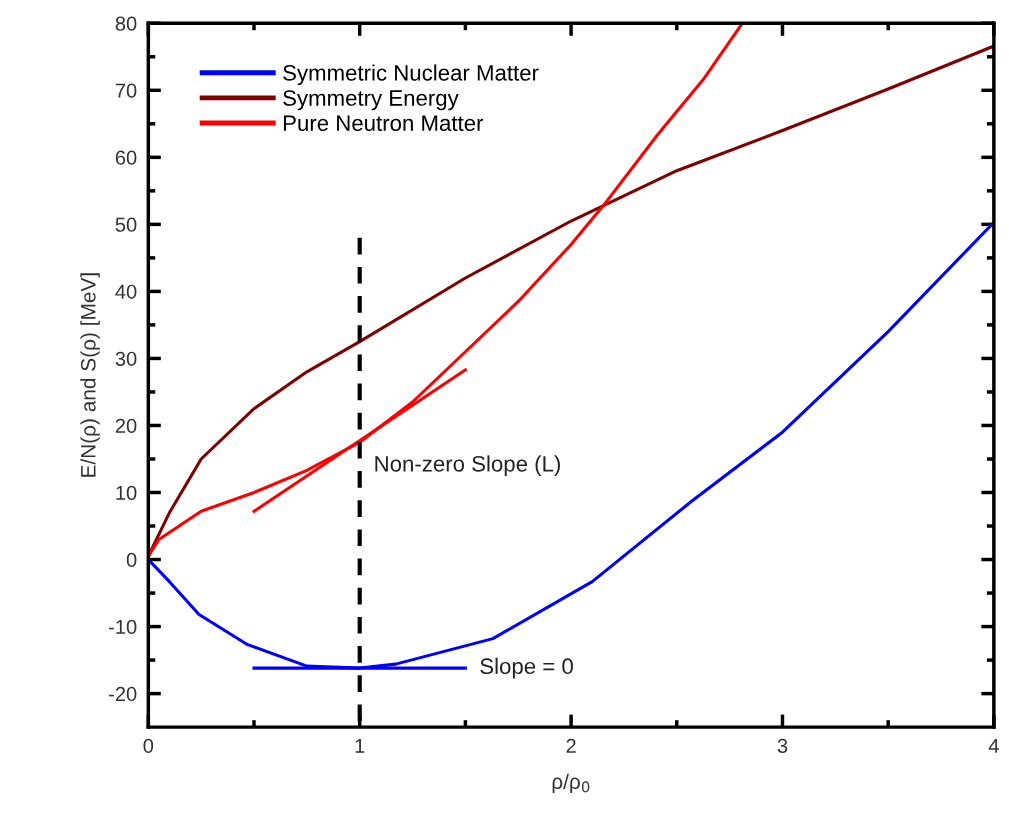 This screenshot has height=831, width=1009. Describe the element at coordinates (526, 668) in the screenshot. I see `annotation: Slope = 0` at that location.